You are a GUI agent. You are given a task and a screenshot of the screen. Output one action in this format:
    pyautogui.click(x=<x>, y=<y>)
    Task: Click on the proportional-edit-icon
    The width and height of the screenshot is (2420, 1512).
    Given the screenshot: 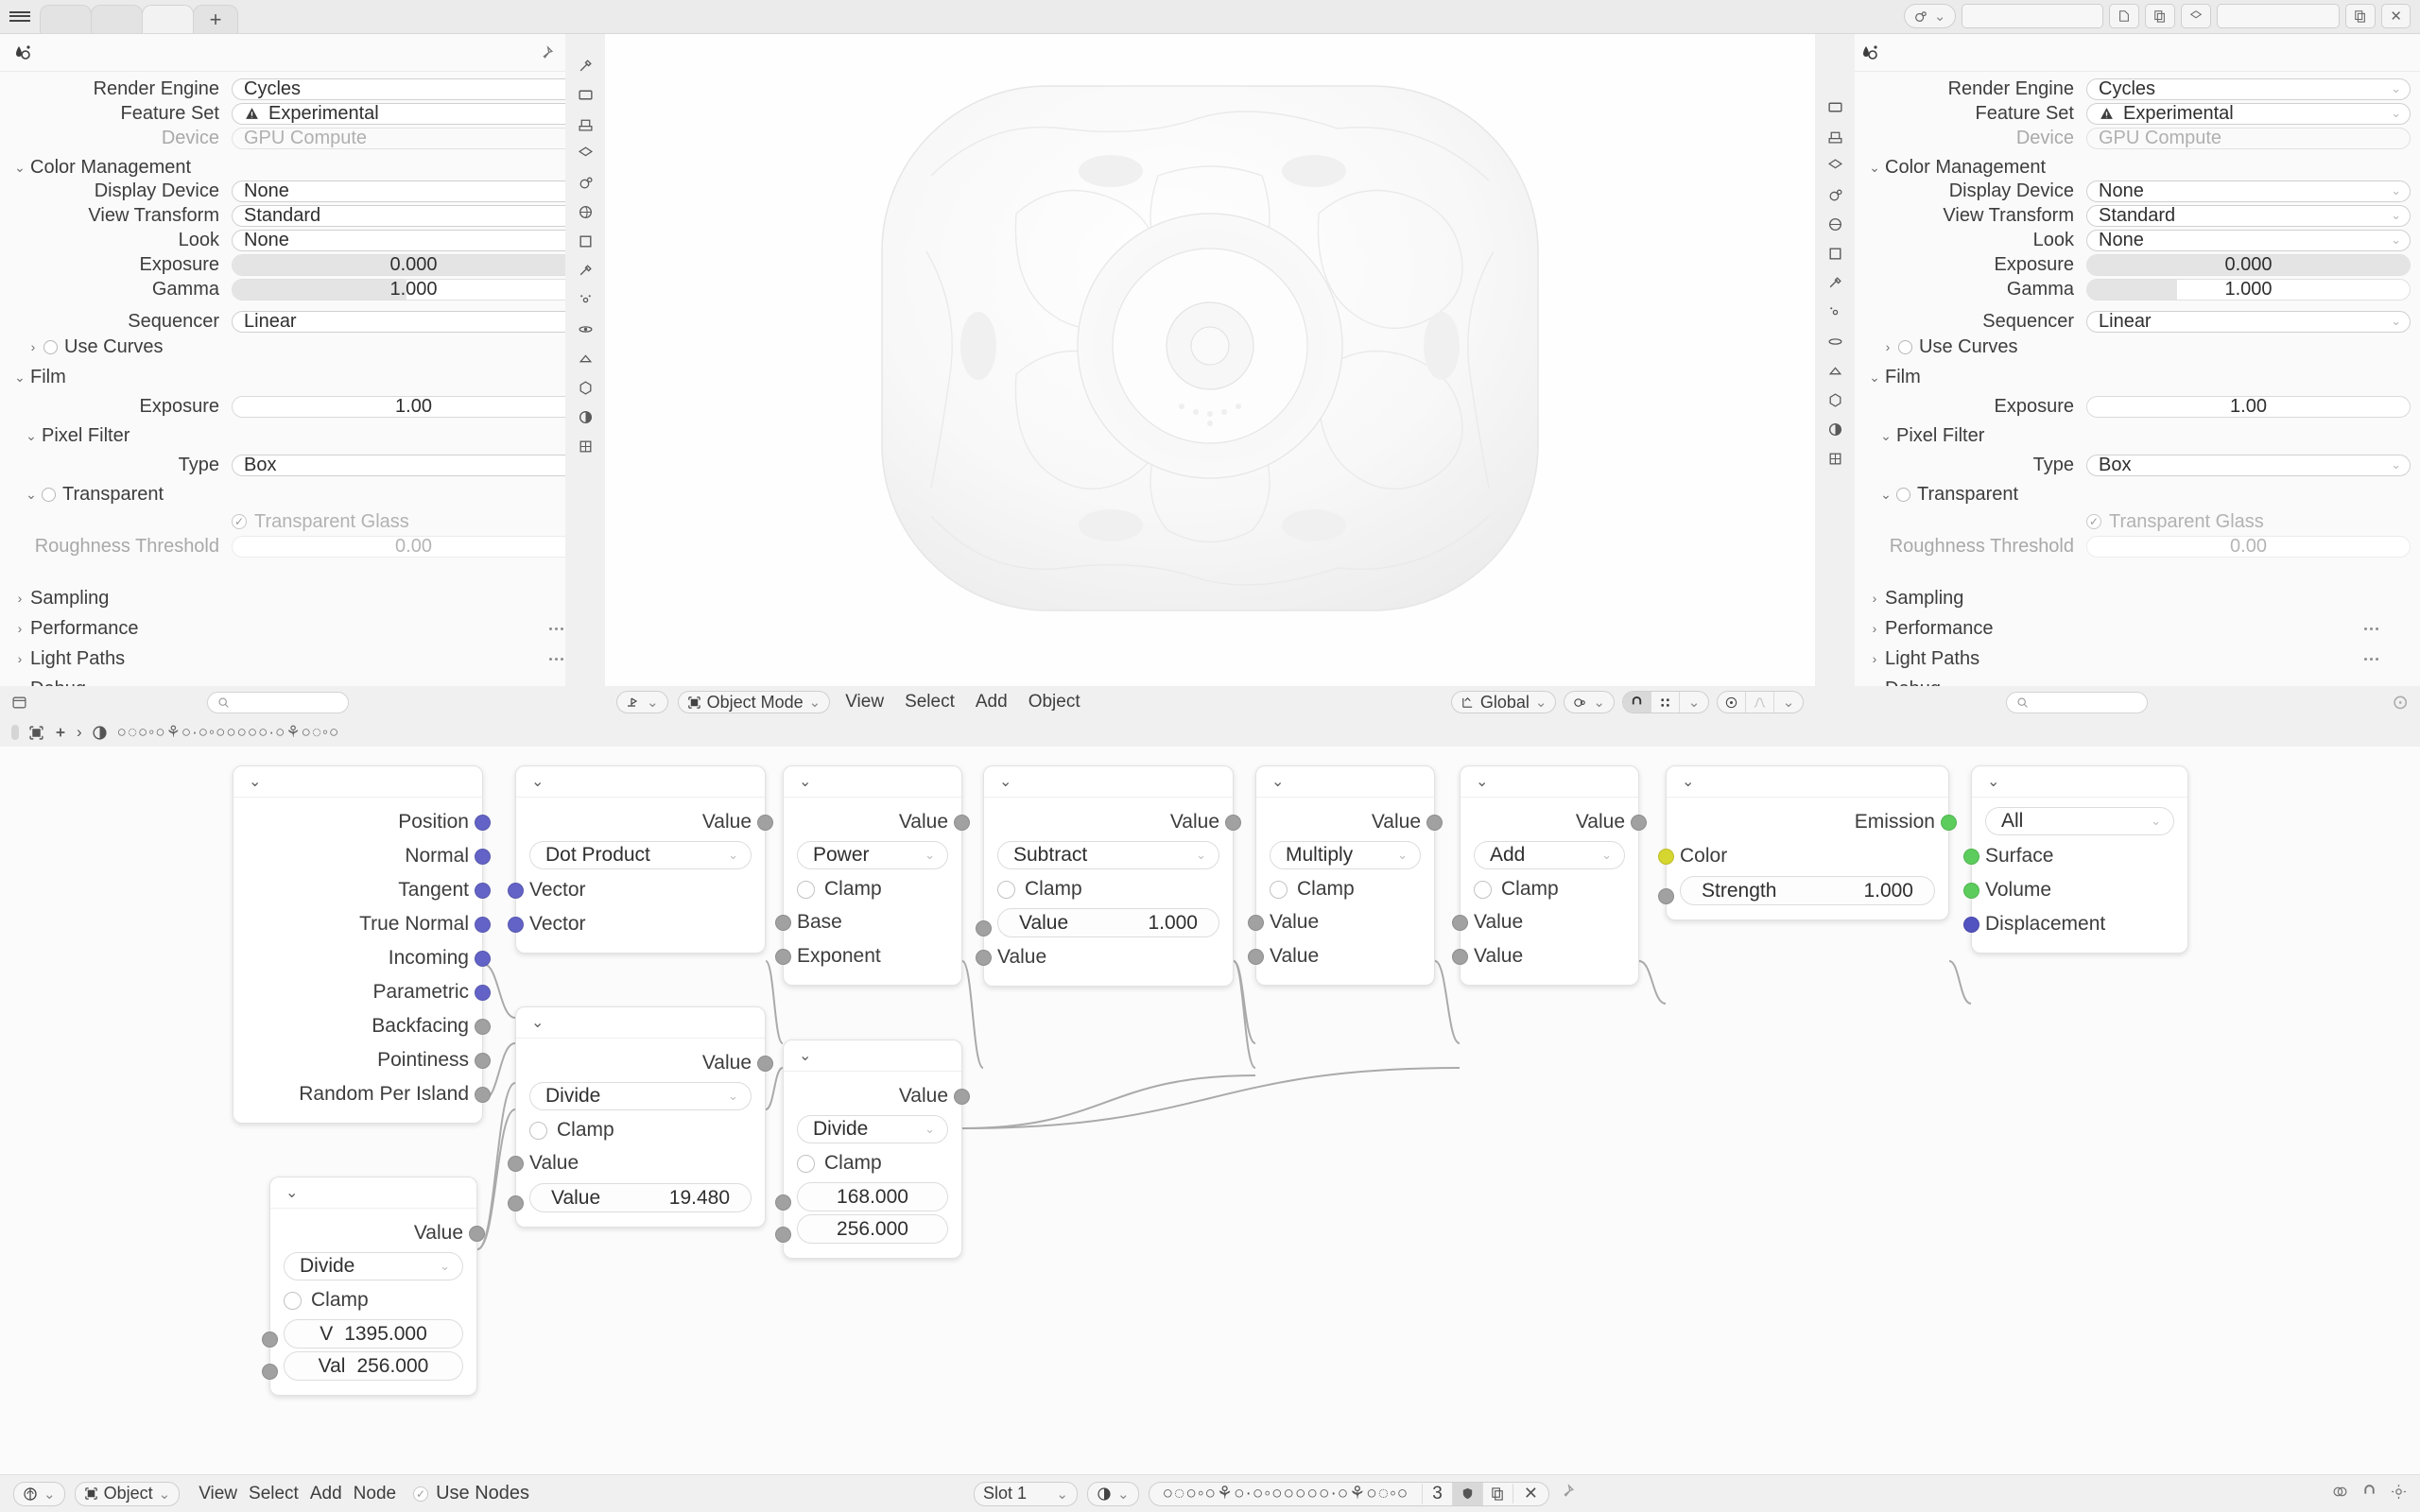 What is the action you would take?
    pyautogui.click(x=1732, y=702)
    